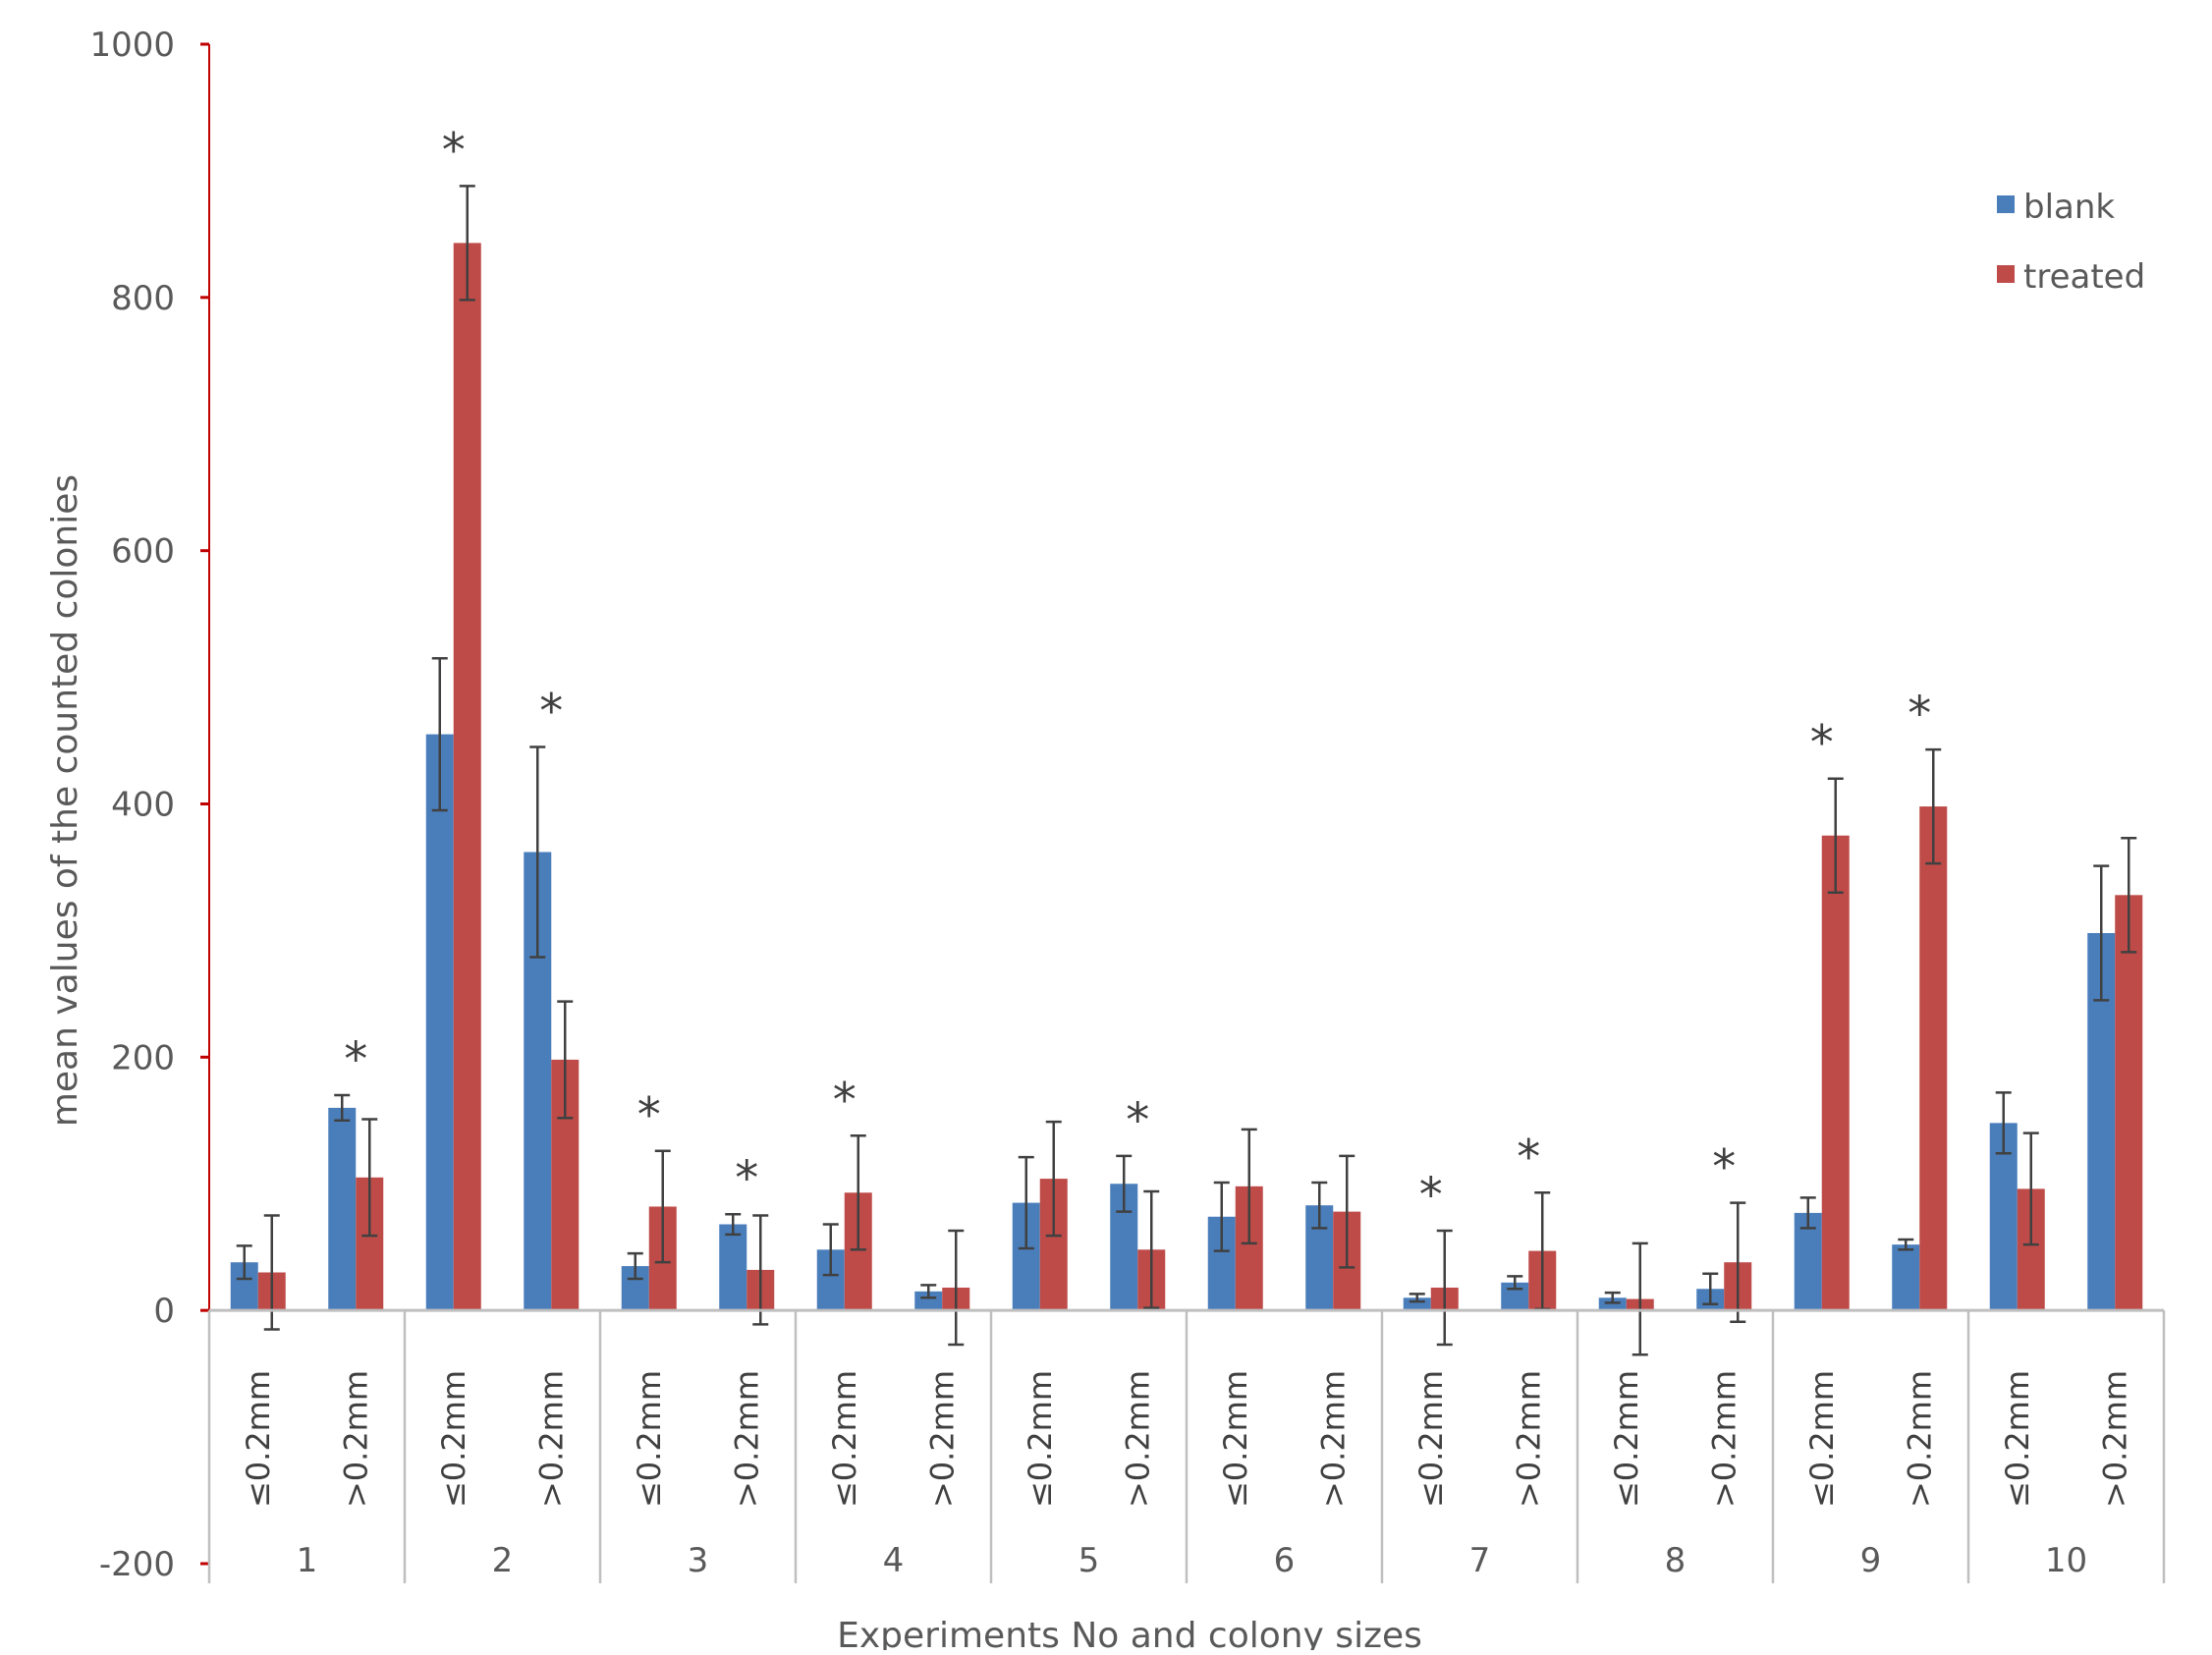 This screenshot has height=1655, width=2212. I want to click on y-tick-label: 0, so click(164, 1311).